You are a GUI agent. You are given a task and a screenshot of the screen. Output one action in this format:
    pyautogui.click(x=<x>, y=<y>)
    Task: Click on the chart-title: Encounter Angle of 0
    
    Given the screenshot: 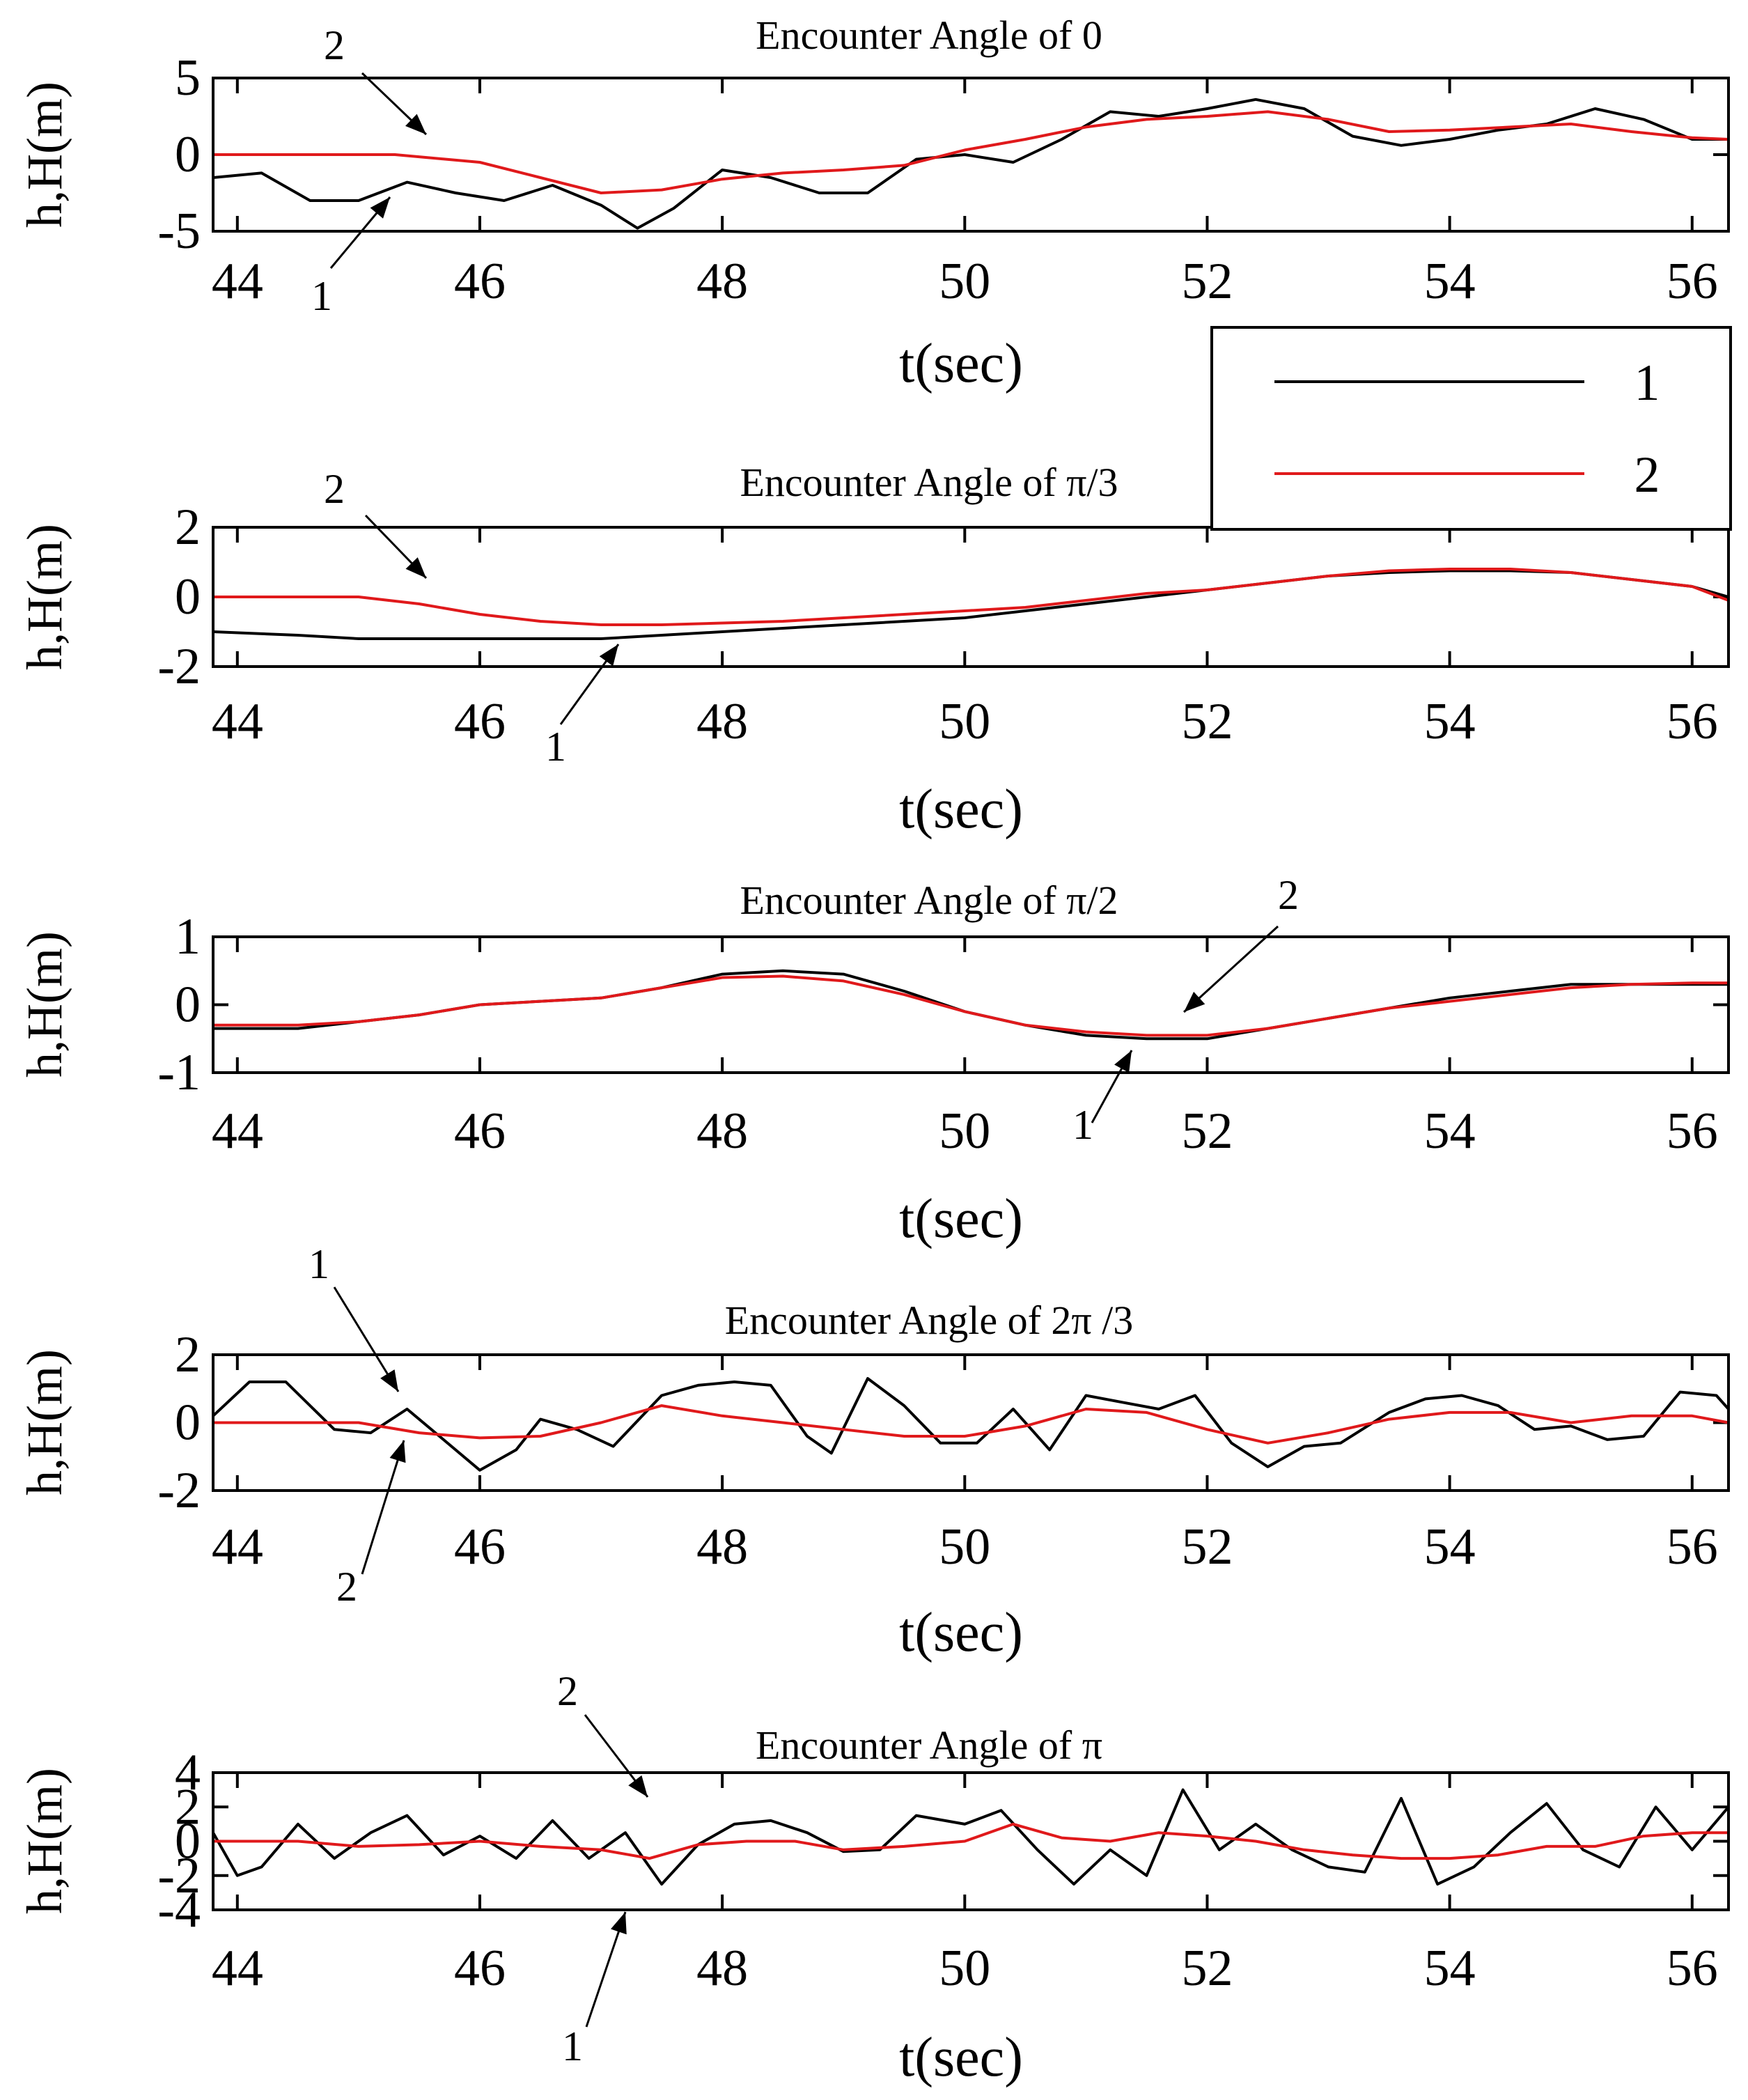 What is the action you would take?
    pyautogui.click(x=929, y=35)
    